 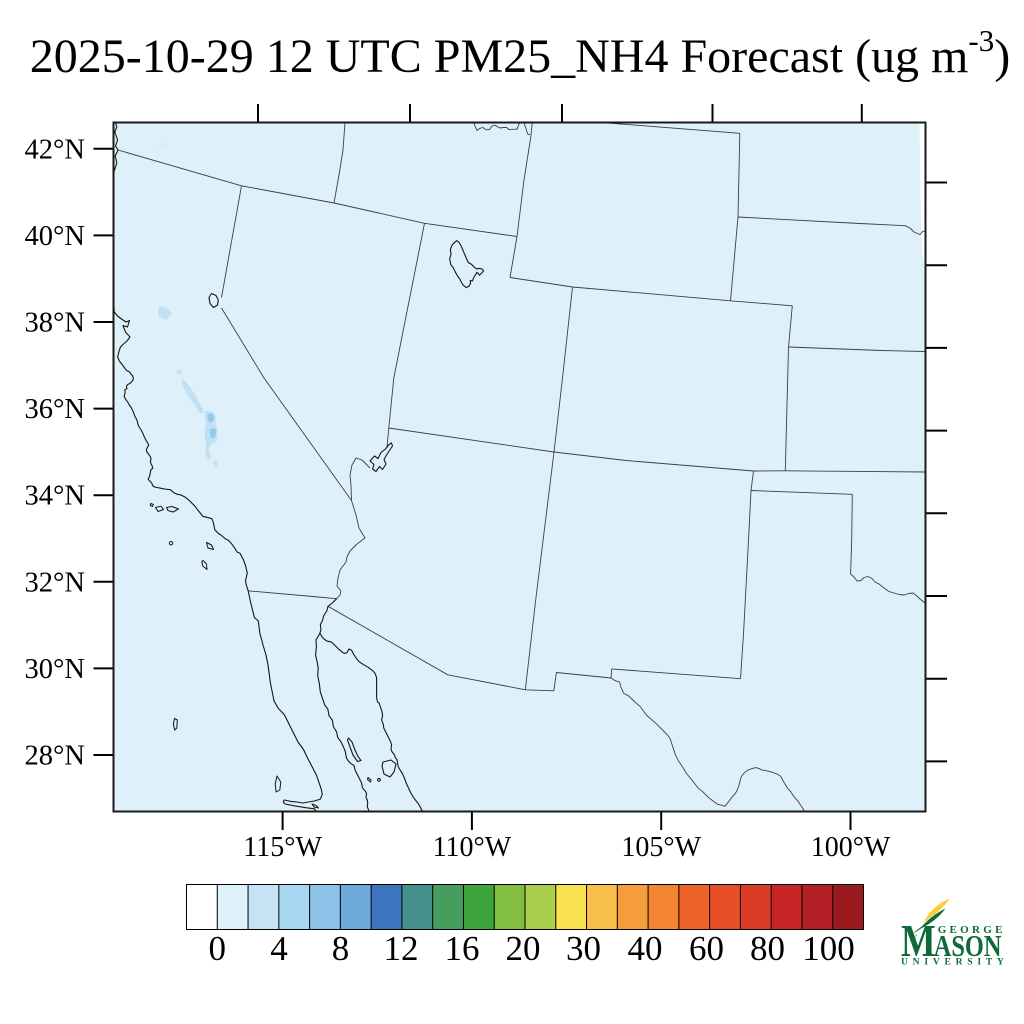 What do you see at coordinates (523, 948) in the screenshot?
I see `svg-text: 20` at bounding box center [523, 948].